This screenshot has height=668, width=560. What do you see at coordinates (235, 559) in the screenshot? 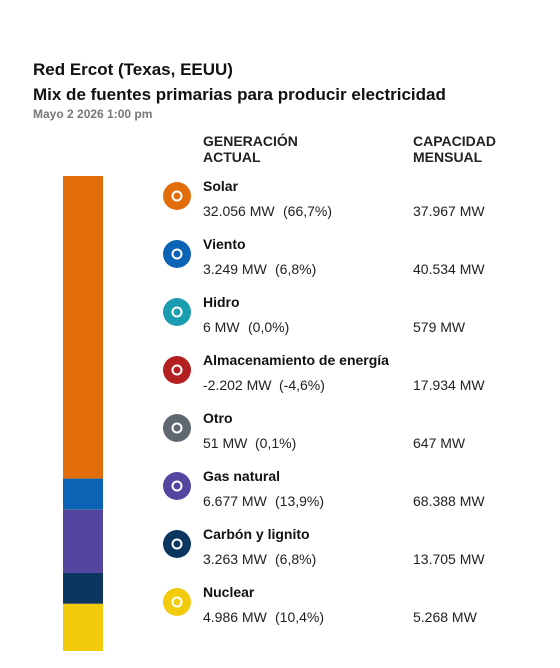
I see `generation-value: 3.263 MW` at bounding box center [235, 559].